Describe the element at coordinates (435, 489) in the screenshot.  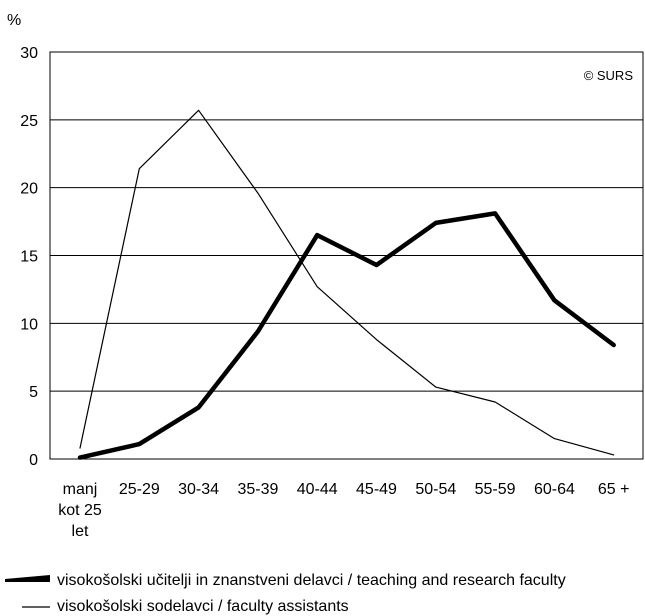
I see `x-tick-label: 50-54` at that location.